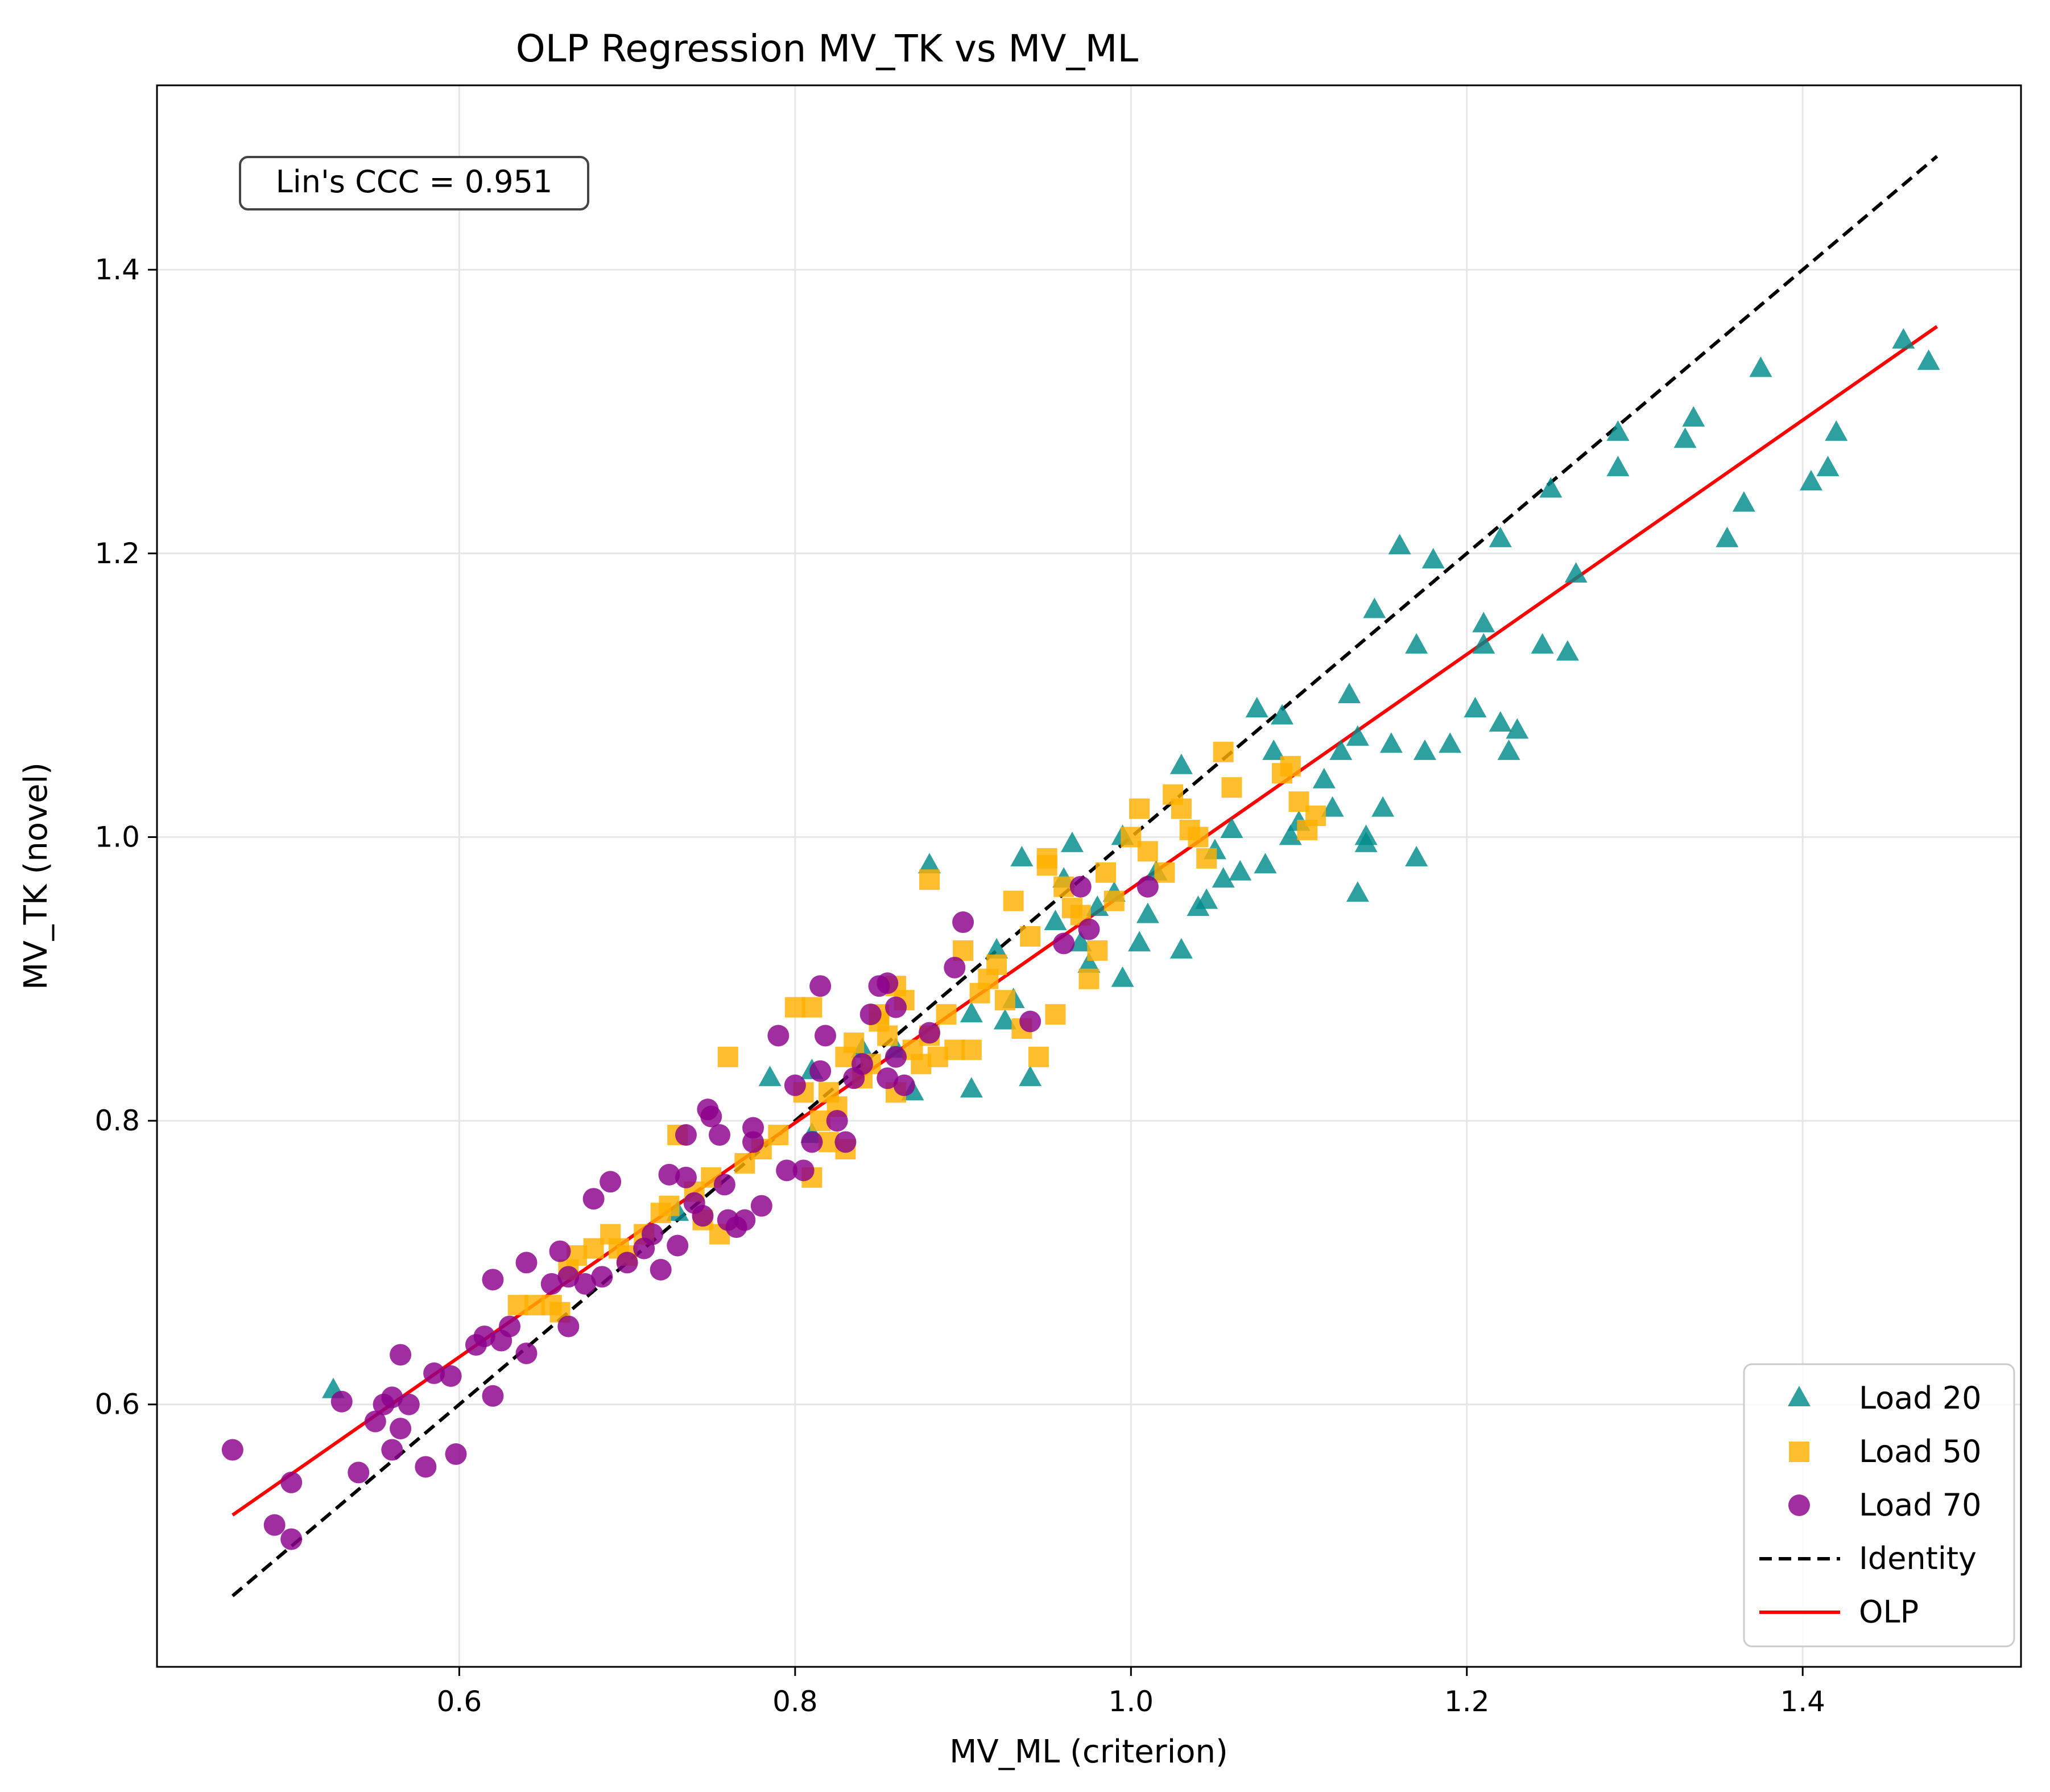 This screenshot has width=2050, height=1792. Describe the element at coordinates (795, 1701) in the screenshot. I see `x-tick-label: 0.8` at that location.